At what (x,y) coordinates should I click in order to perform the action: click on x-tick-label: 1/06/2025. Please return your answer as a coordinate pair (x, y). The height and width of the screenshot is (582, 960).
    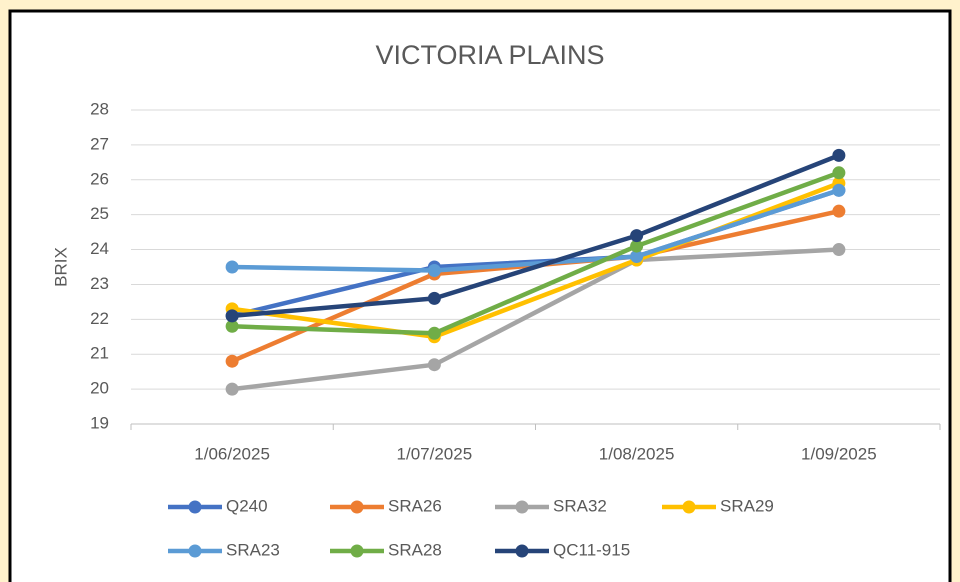
    Looking at the image, I should click on (232, 453).